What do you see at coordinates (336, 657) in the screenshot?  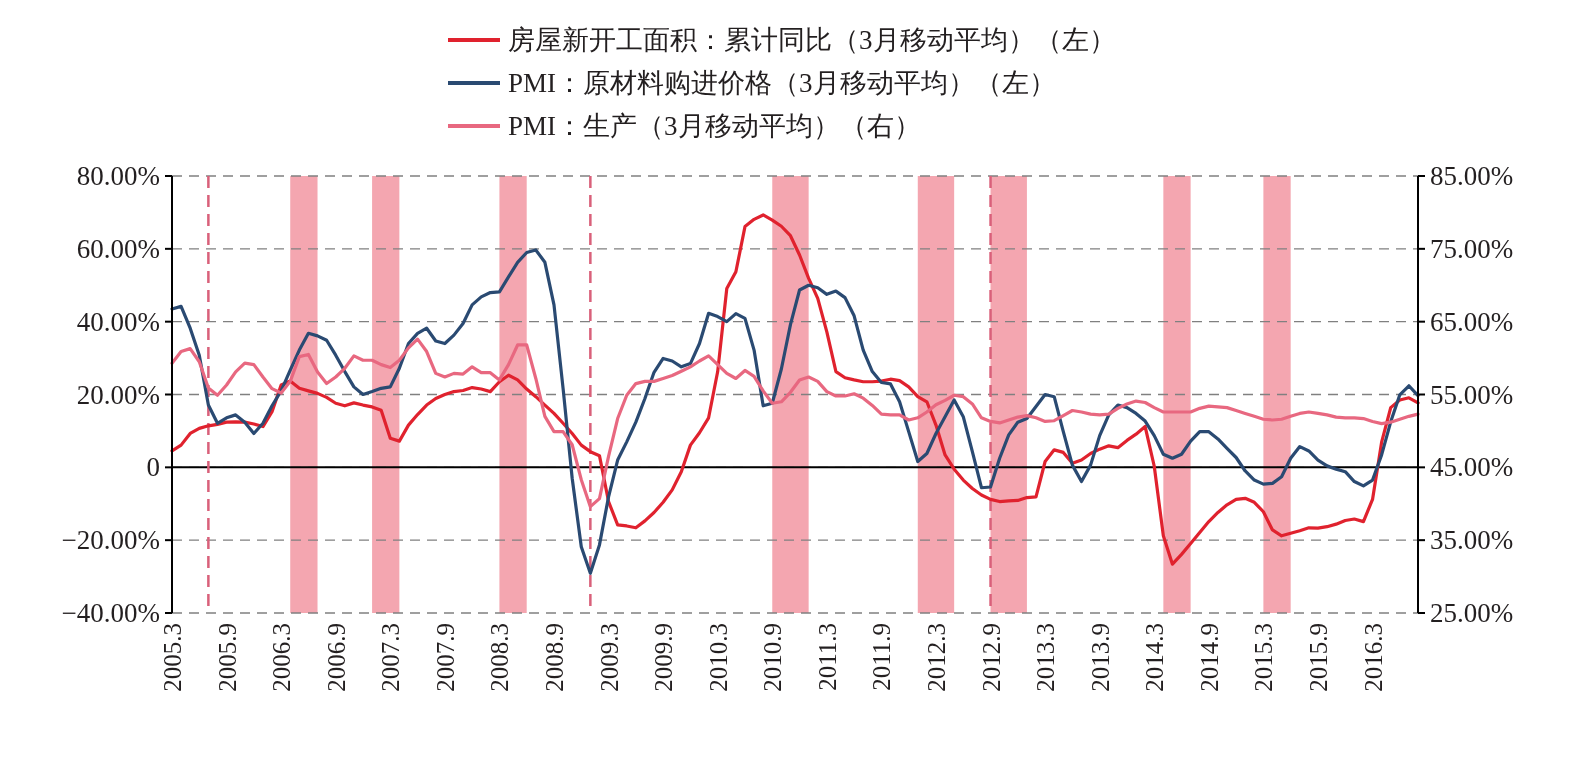 I see `x-tick-label: 2006.9` at bounding box center [336, 657].